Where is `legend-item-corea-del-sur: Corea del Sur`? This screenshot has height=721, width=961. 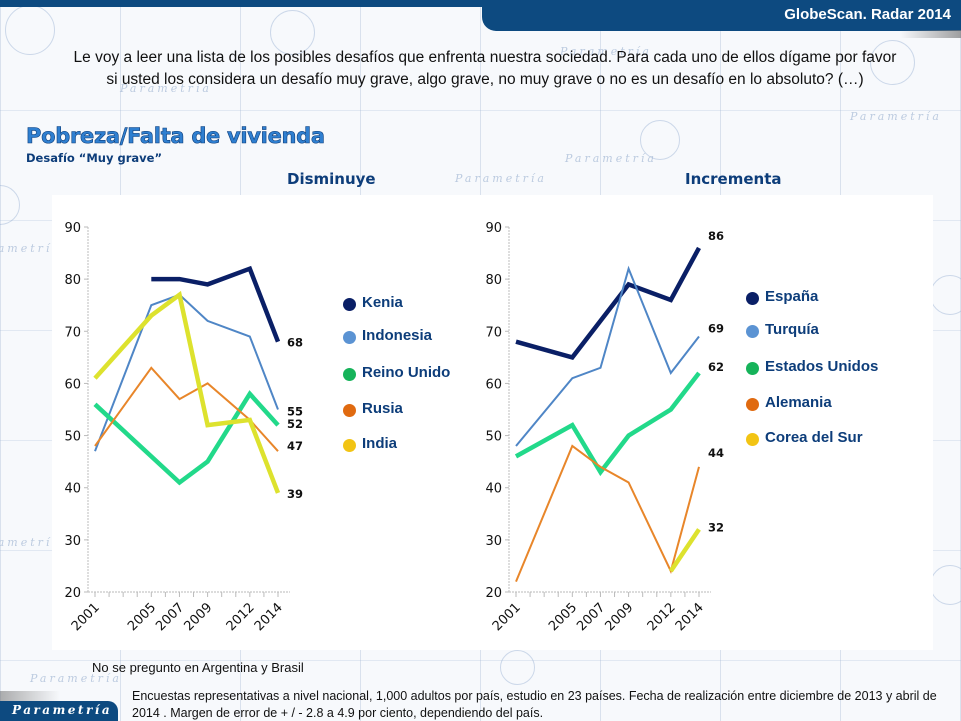 legend-item-corea-del-sur: Corea del Sur is located at coordinates (804, 437).